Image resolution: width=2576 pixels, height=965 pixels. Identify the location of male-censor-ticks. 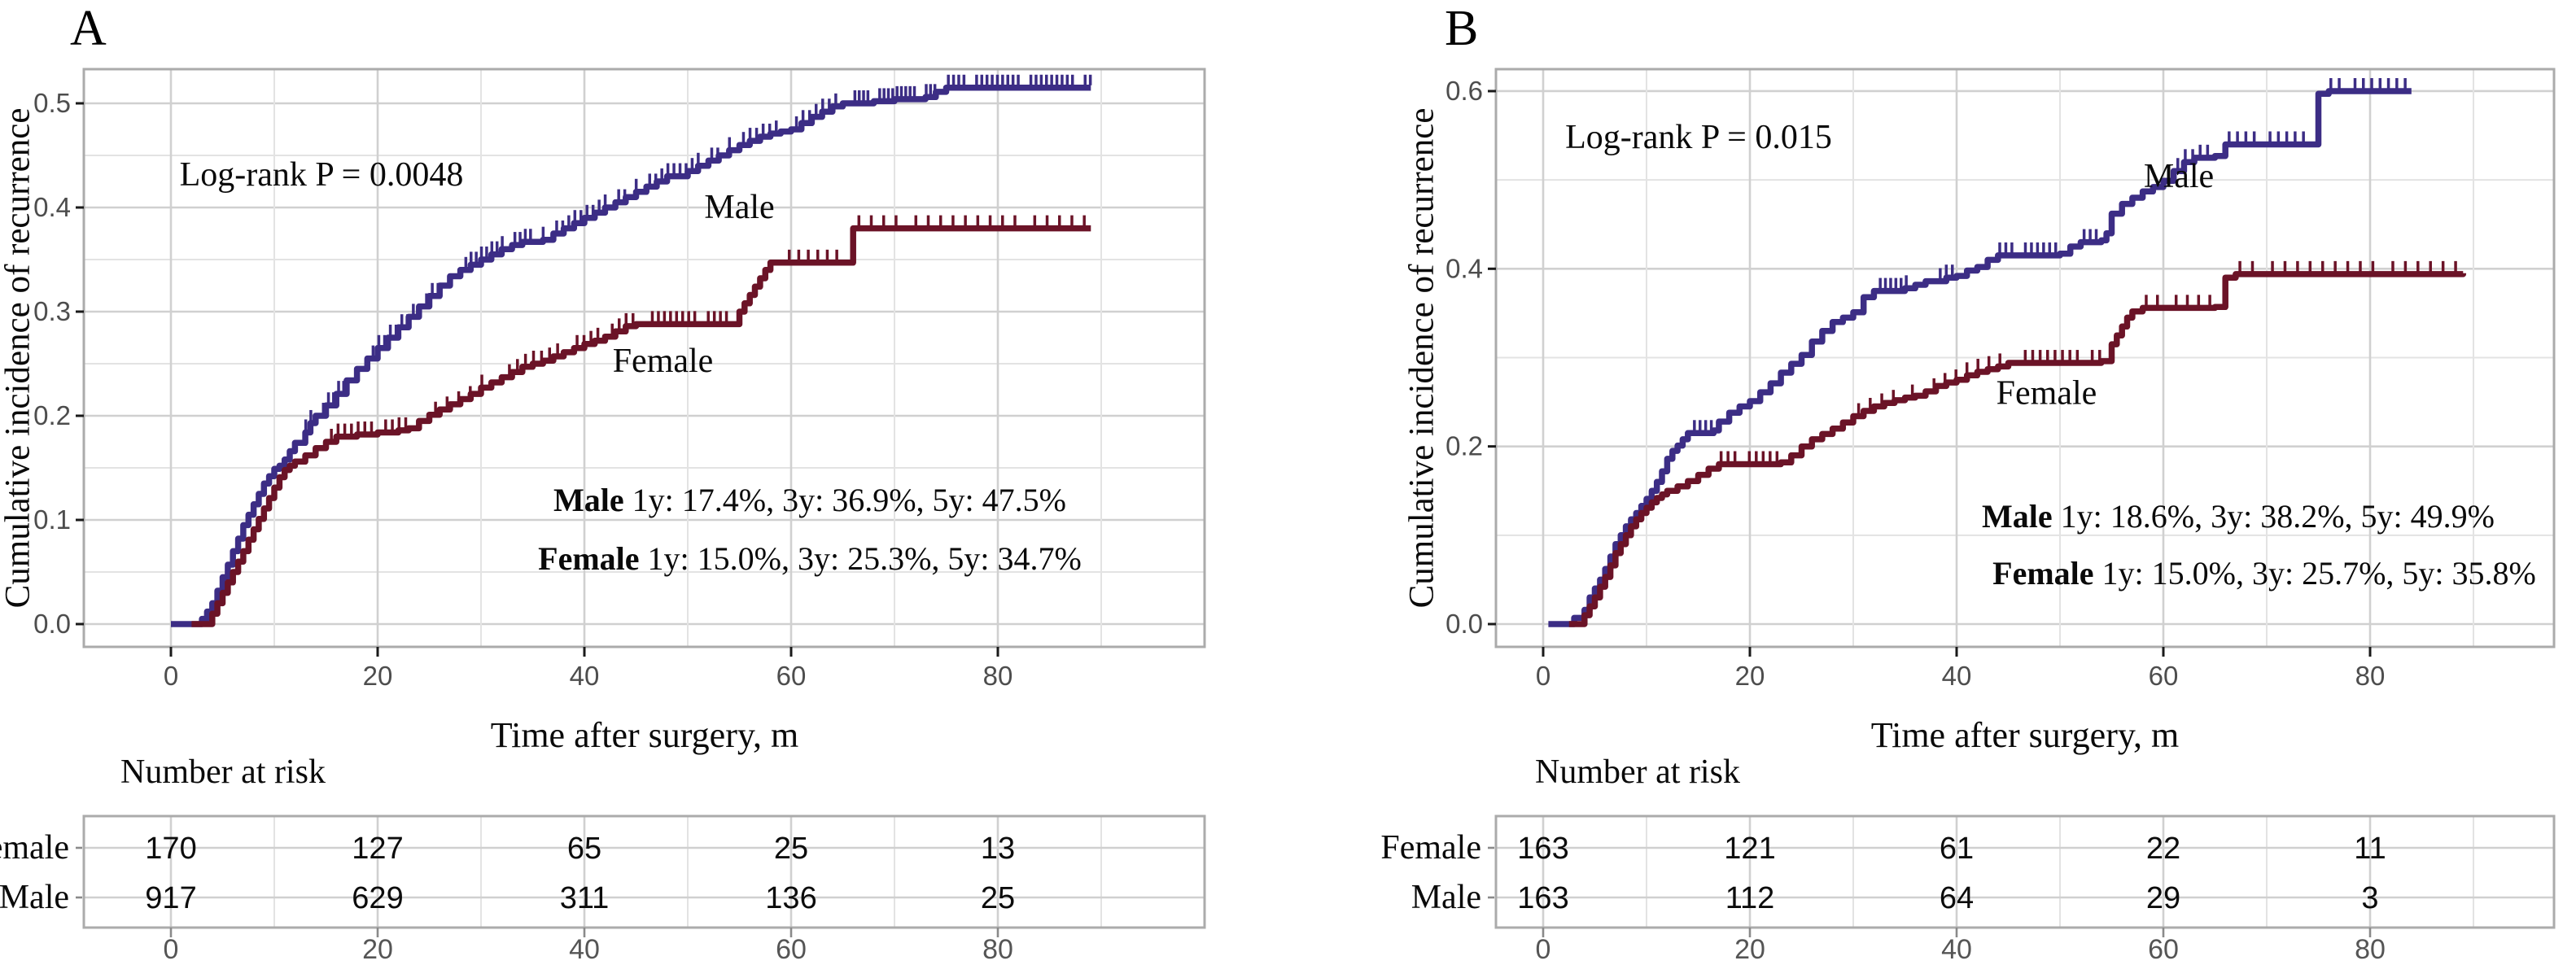
(2050, 254).